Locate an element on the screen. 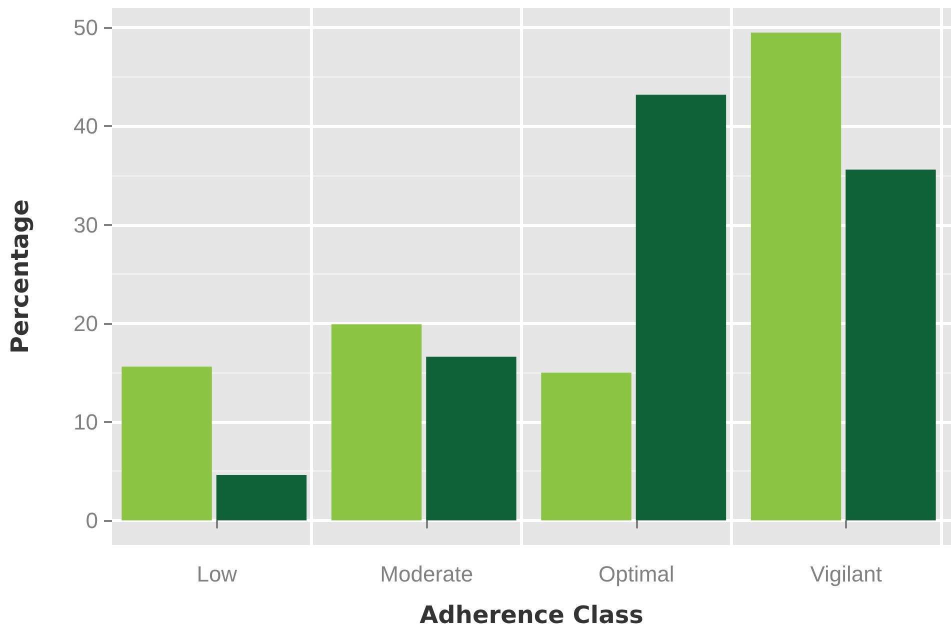 This screenshot has height=637, width=951. x-tick-label: Moderate is located at coordinates (427, 574).